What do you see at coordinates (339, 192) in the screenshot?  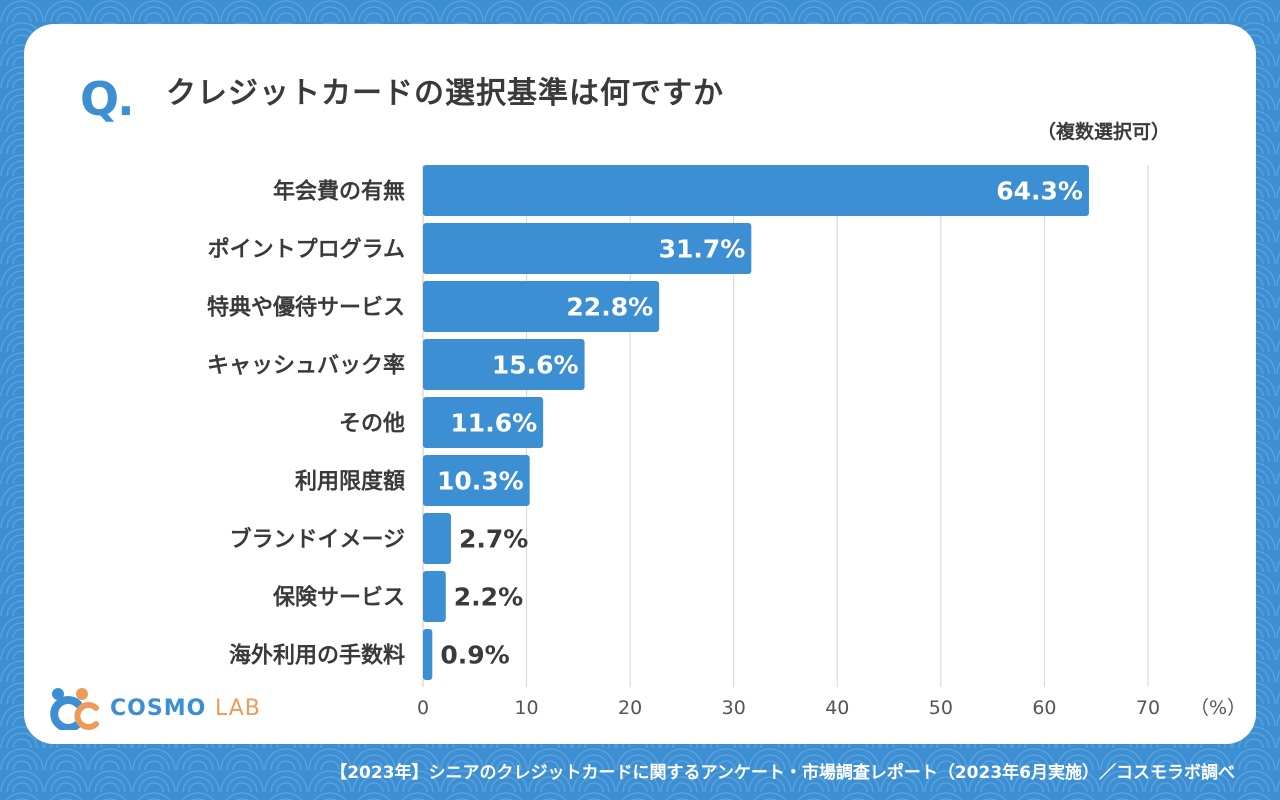 I see `category-label: 年会費の有無` at bounding box center [339, 192].